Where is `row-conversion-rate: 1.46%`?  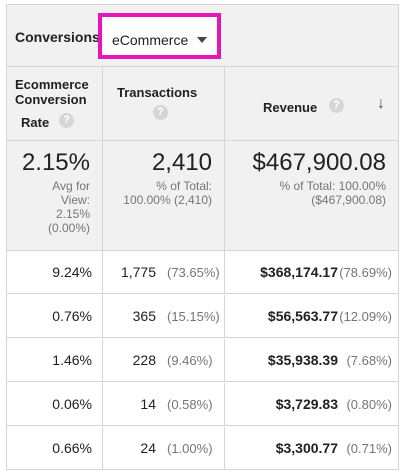 row-conversion-rate: 1.46% is located at coordinates (72, 360).